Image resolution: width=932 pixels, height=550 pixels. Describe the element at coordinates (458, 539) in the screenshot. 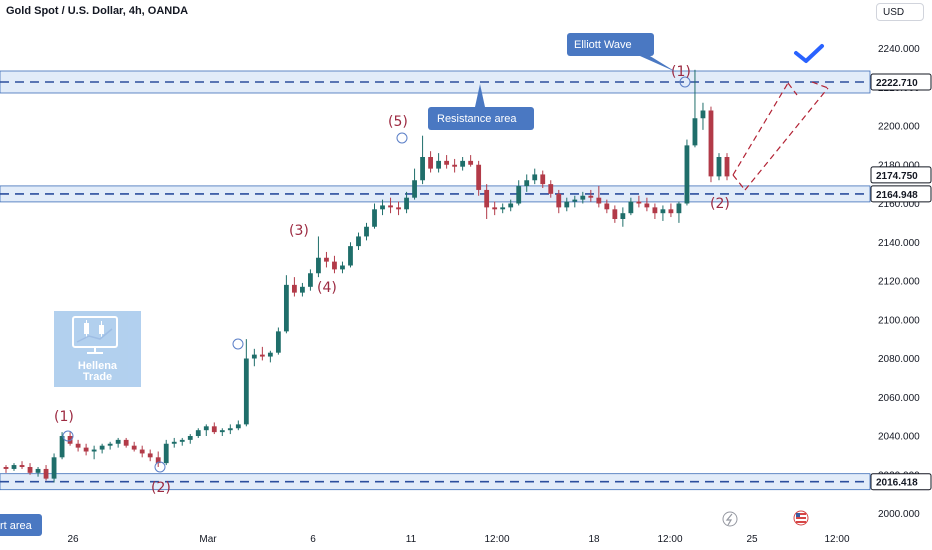

I see `time-axis: 26 Mar 6 11 12:00 18 12:00 25 12:00` at that location.